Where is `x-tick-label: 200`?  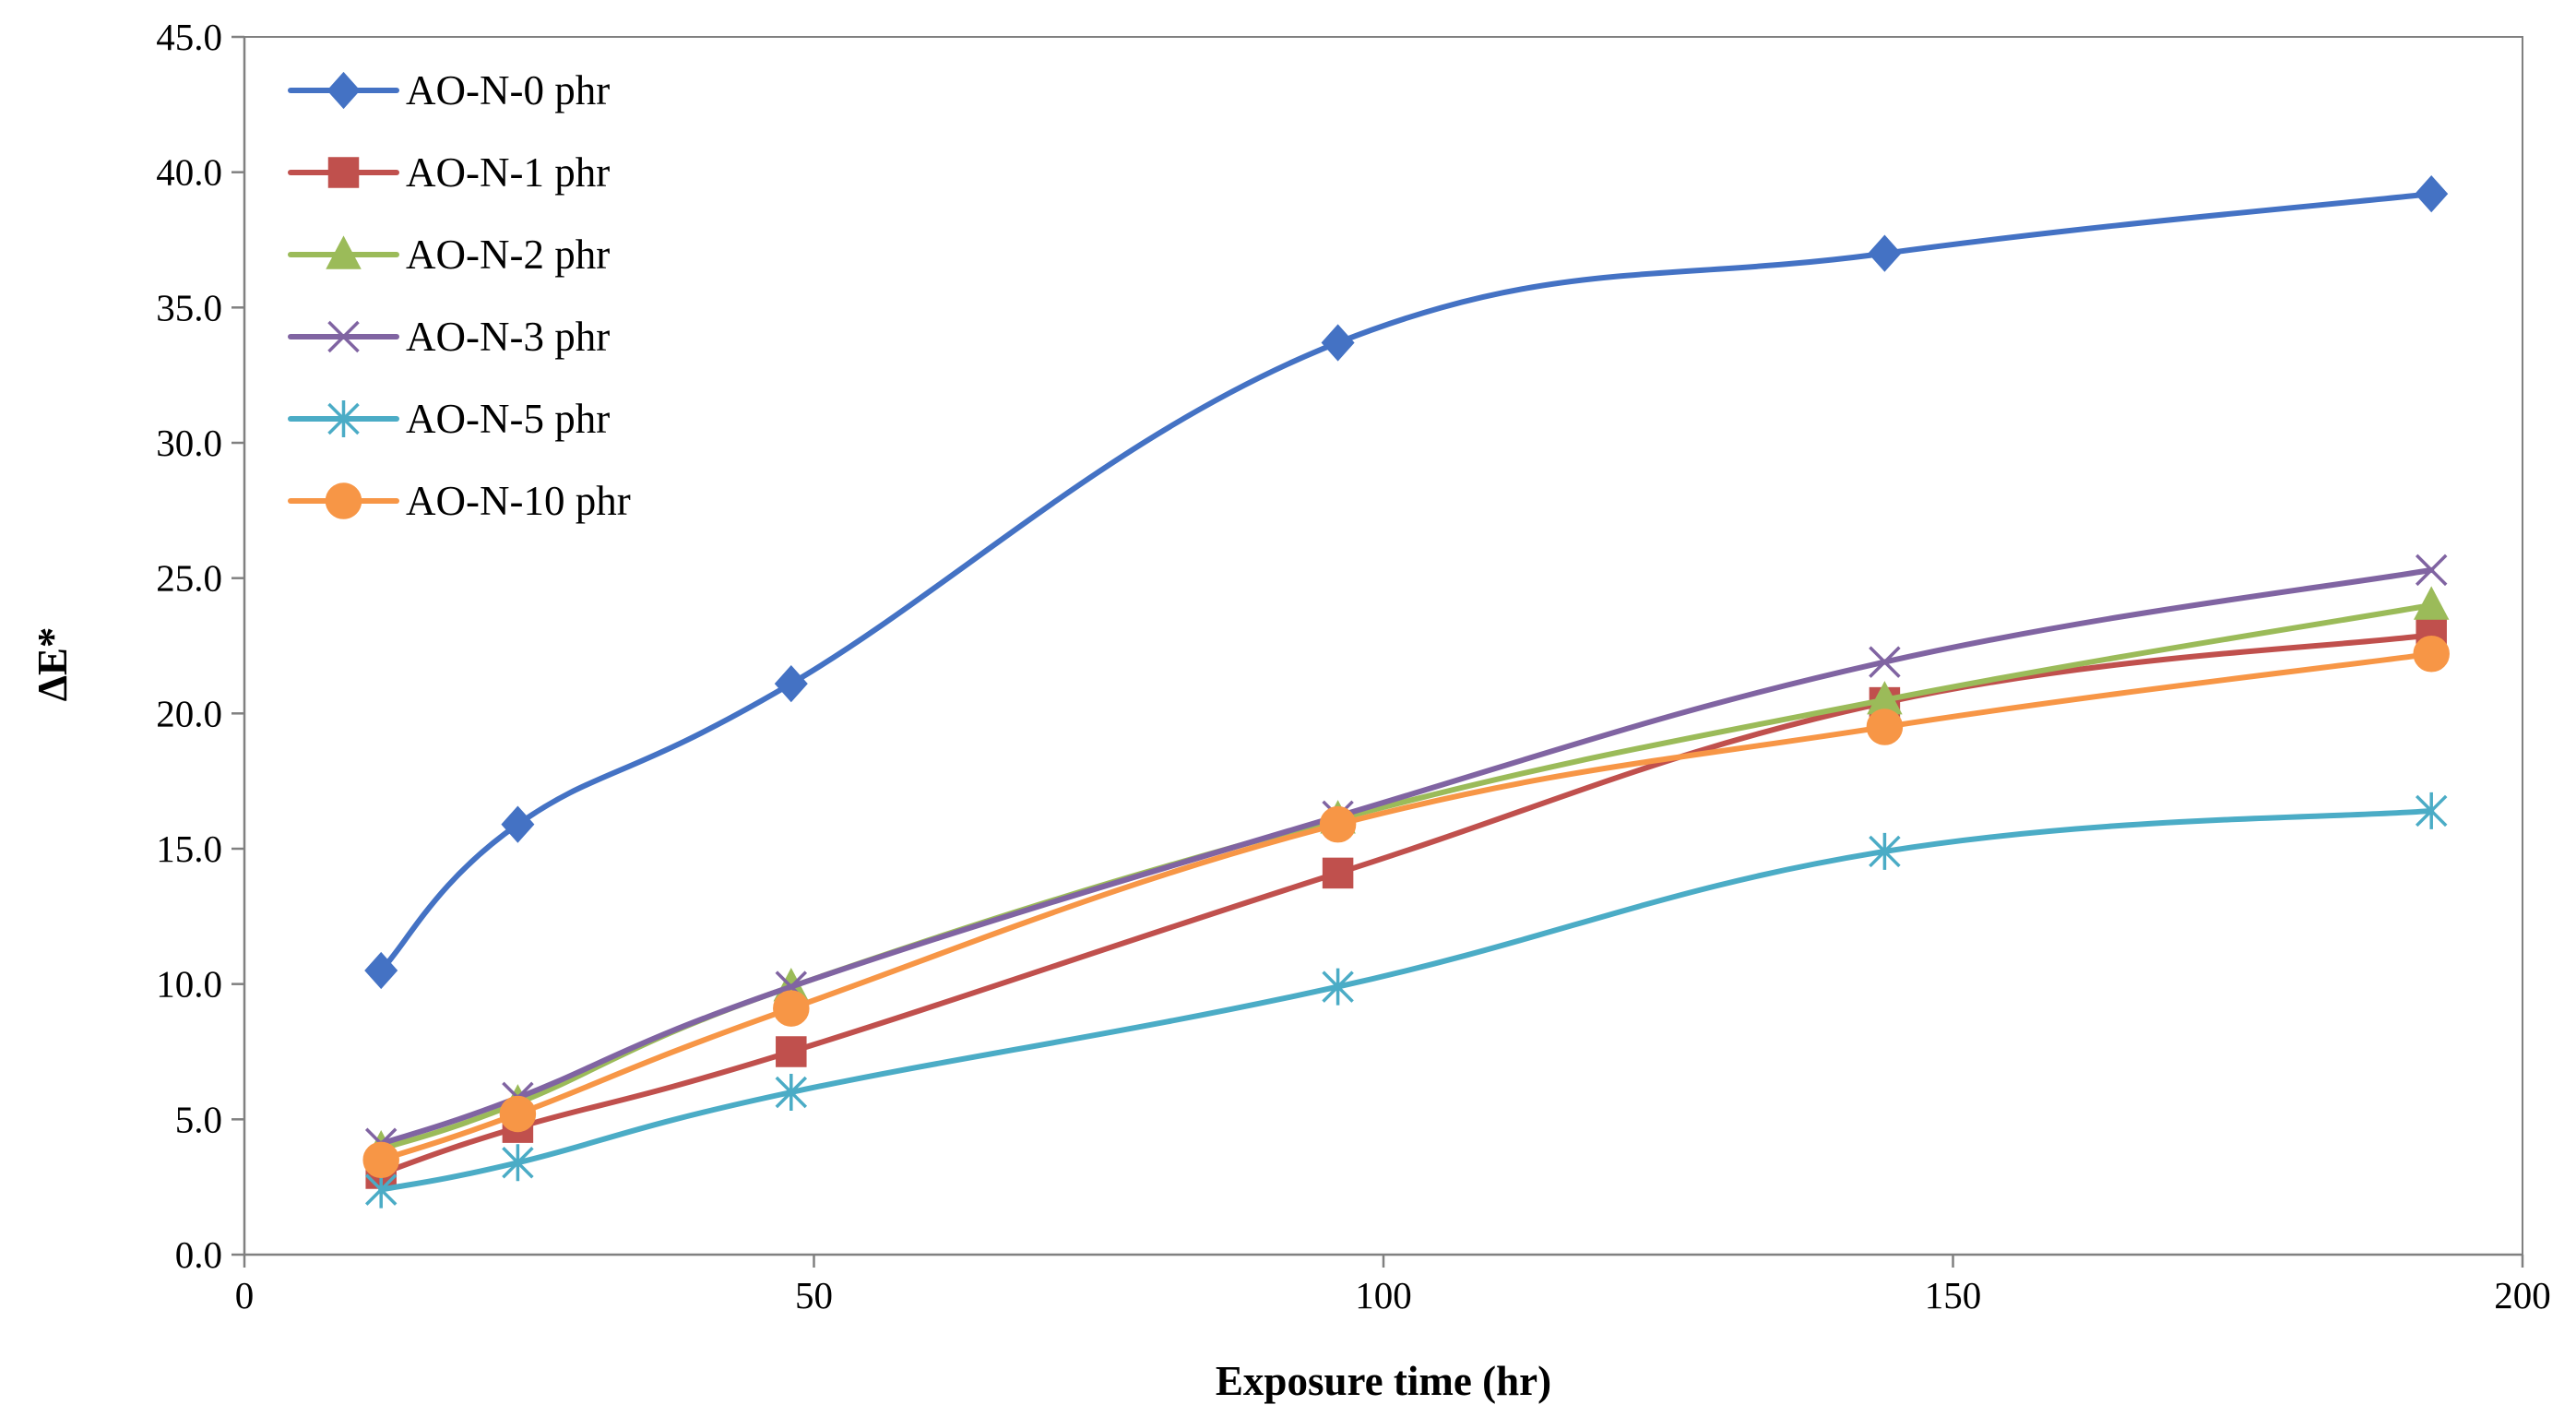
x-tick-label: 200 is located at coordinates (2522, 1295).